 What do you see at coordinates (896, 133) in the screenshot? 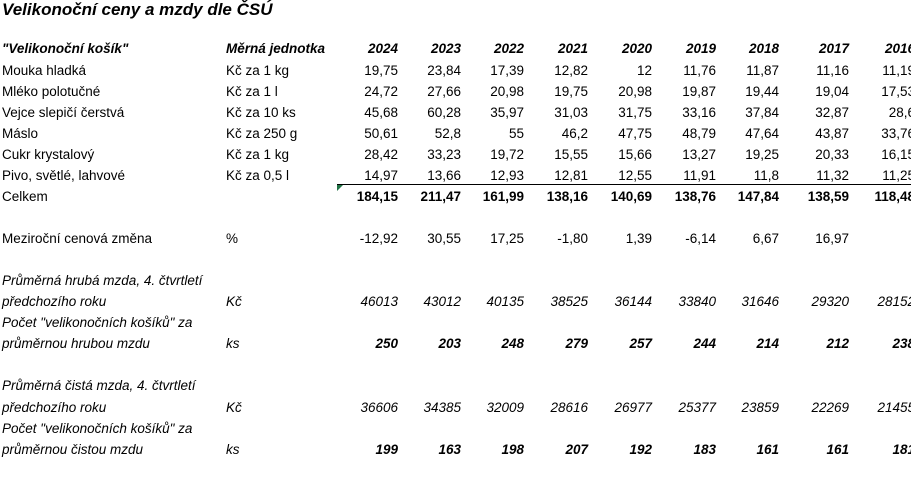
I see `item-value: 33,76` at bounding box center [896, 133].